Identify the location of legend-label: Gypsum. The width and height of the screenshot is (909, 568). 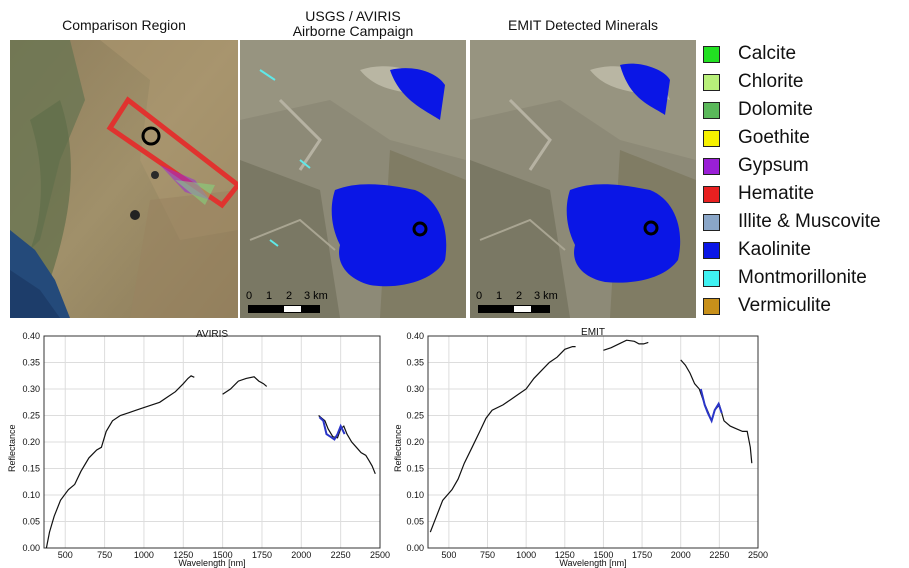
(773, 165).